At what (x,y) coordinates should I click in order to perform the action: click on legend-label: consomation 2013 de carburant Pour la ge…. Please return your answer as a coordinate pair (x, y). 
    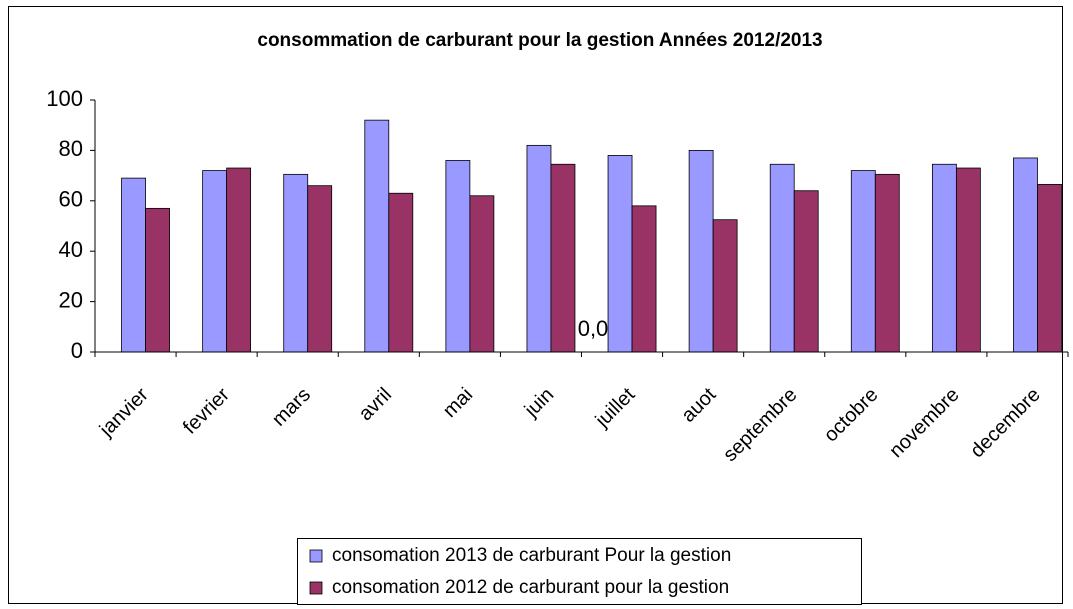
    Looking at the image, I should click on (531, 555).